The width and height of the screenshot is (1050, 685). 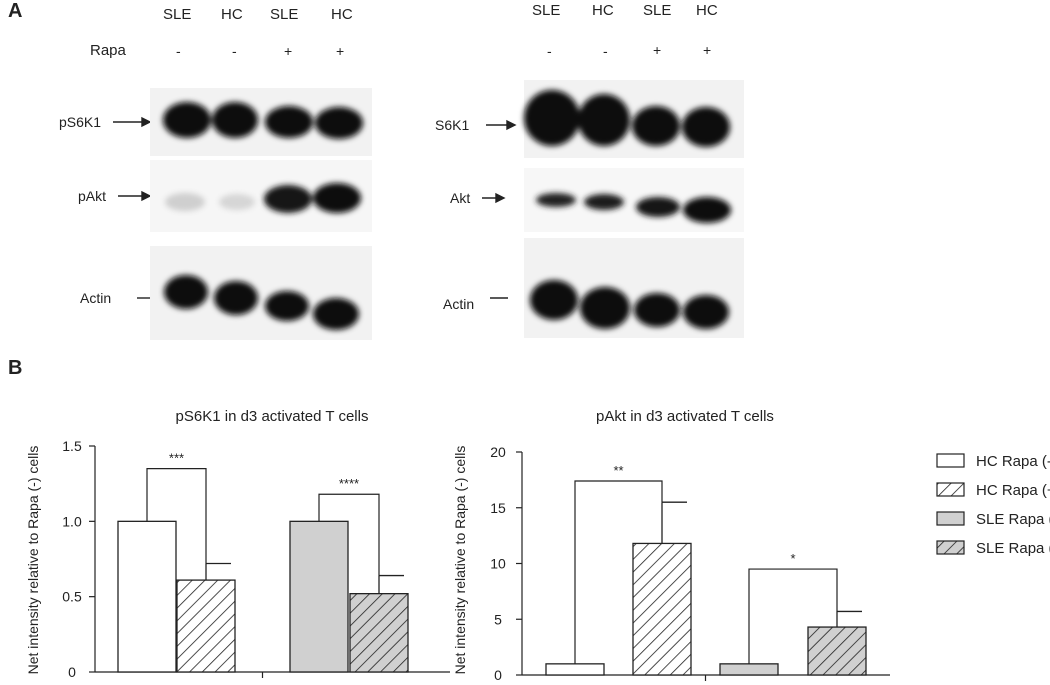 I want to click on significance-label: *, so click(x=792, y=558).